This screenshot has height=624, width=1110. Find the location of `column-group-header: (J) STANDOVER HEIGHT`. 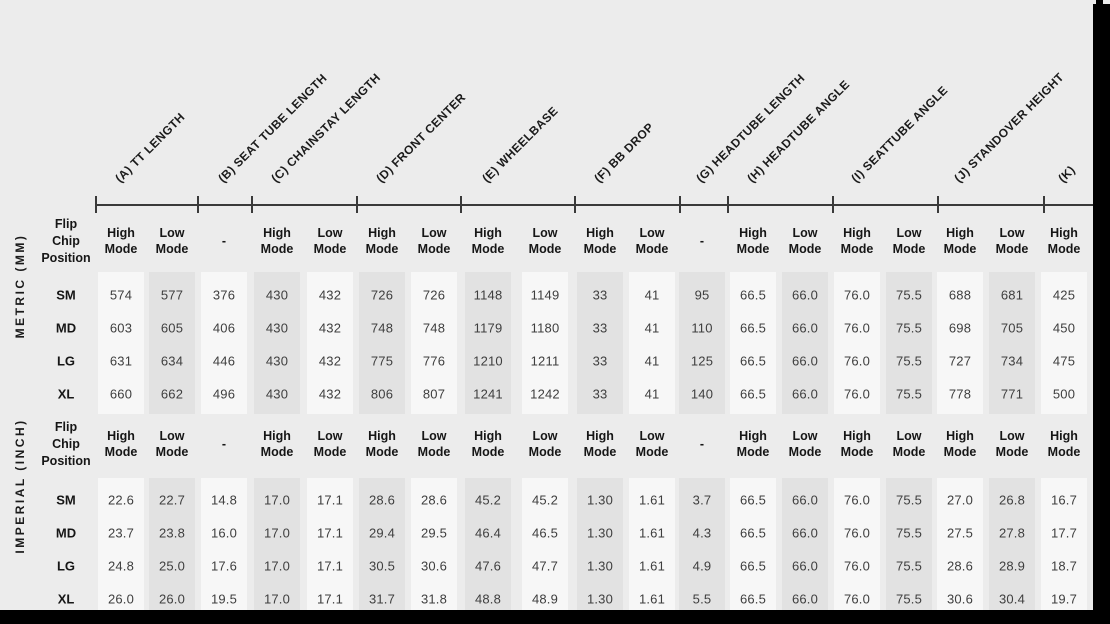

column-group-header: (J) STANDOVER HEIGHT is located at coordinates (1009, 127).